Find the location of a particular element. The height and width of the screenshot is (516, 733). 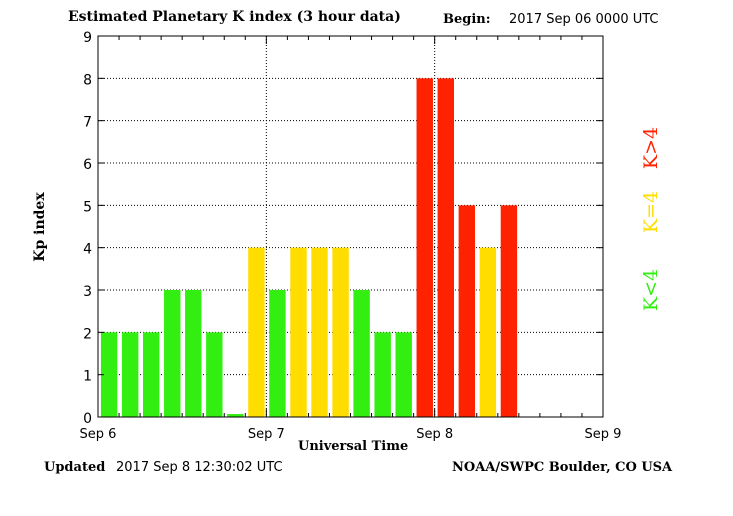

x-tick-label: Sep 7 is located at coordinates (266, 434).